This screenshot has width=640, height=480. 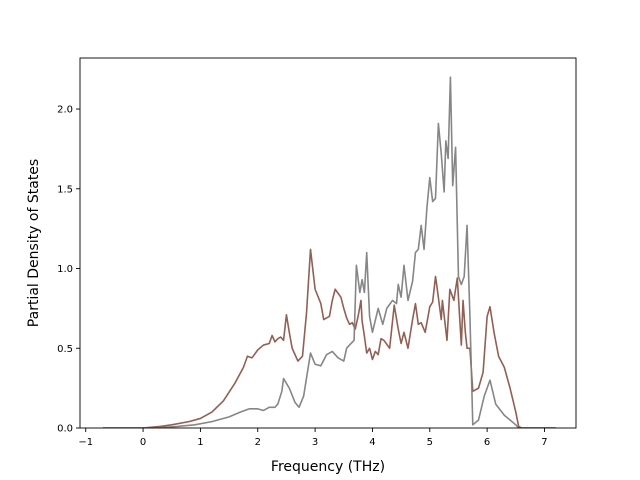 What do you see at coordinates (258, 442) in the screenshot?
I see `x-tick-label: 2` at bounding box center [258, 442].